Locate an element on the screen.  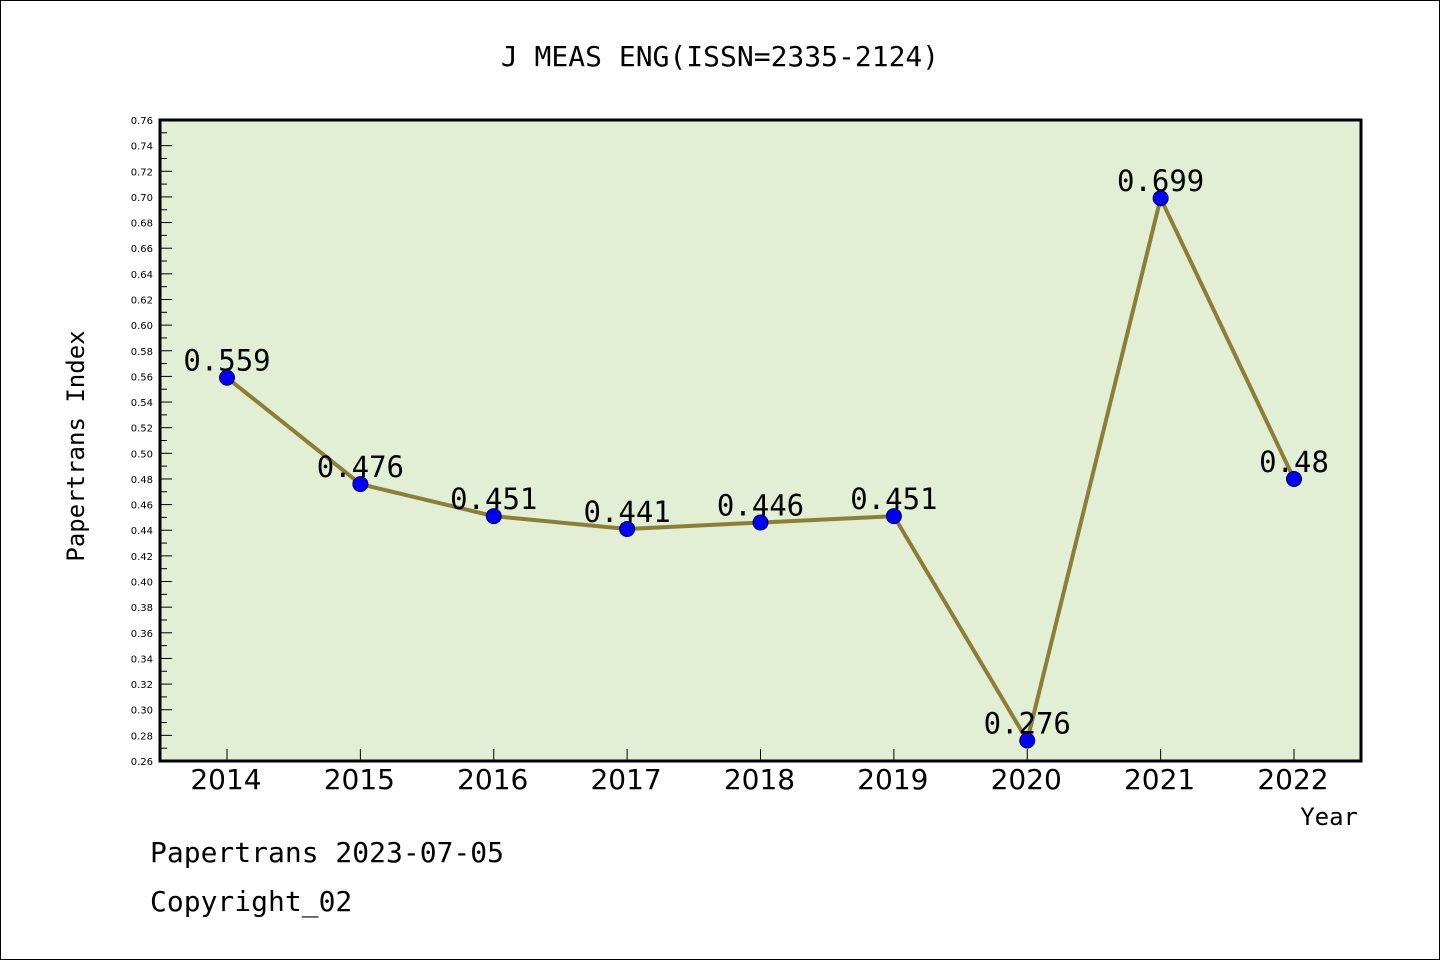
y-tick-label: 0.64 is located at coordinates (142, 275).